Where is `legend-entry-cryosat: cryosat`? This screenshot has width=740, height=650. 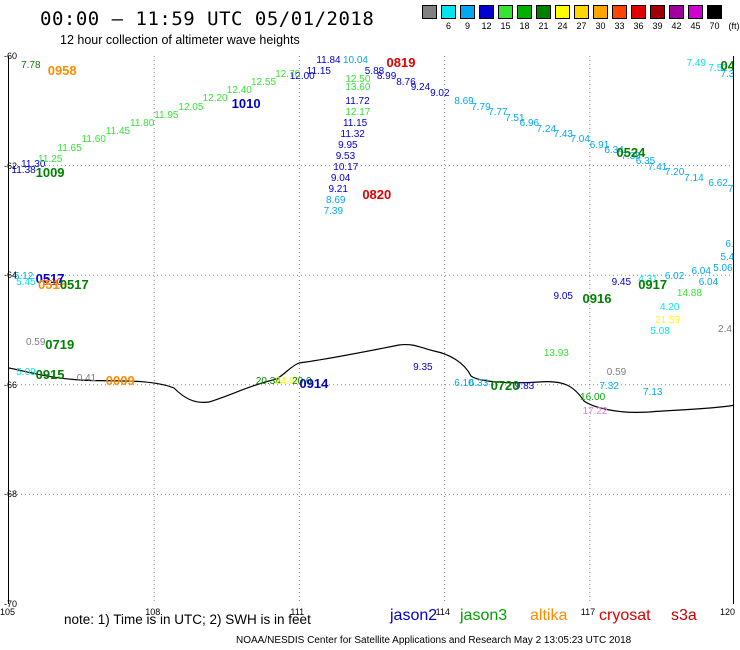 legend-entry-cryosat: cryosat is located at coordinates (625, 615).